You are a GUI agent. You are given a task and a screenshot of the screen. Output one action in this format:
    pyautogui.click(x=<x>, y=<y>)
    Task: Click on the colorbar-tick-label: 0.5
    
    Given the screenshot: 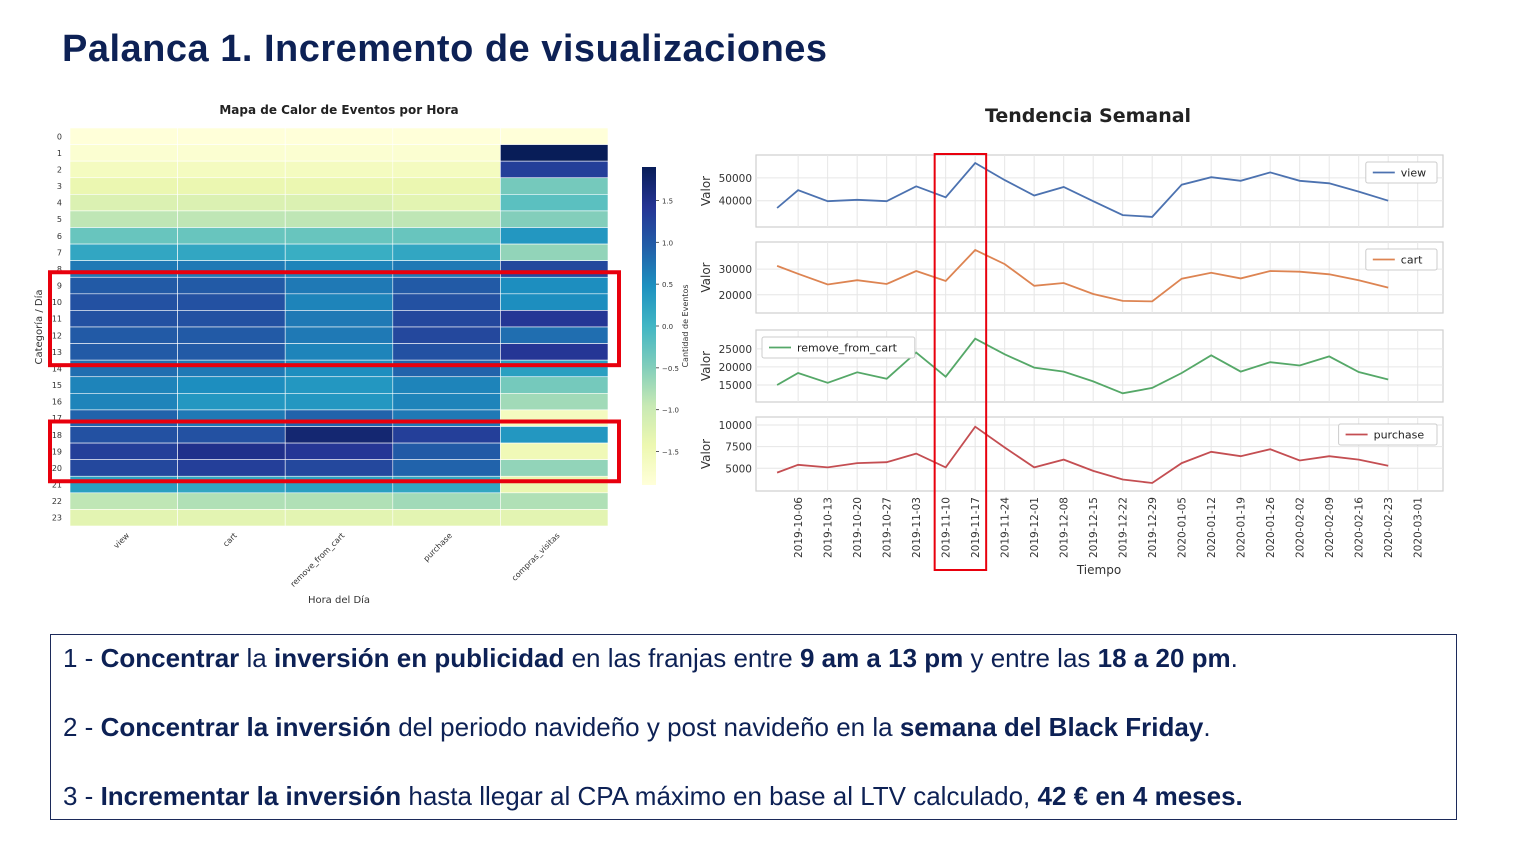 What is the action you would take?
    pyautogui.click(x=667, y=285)
    